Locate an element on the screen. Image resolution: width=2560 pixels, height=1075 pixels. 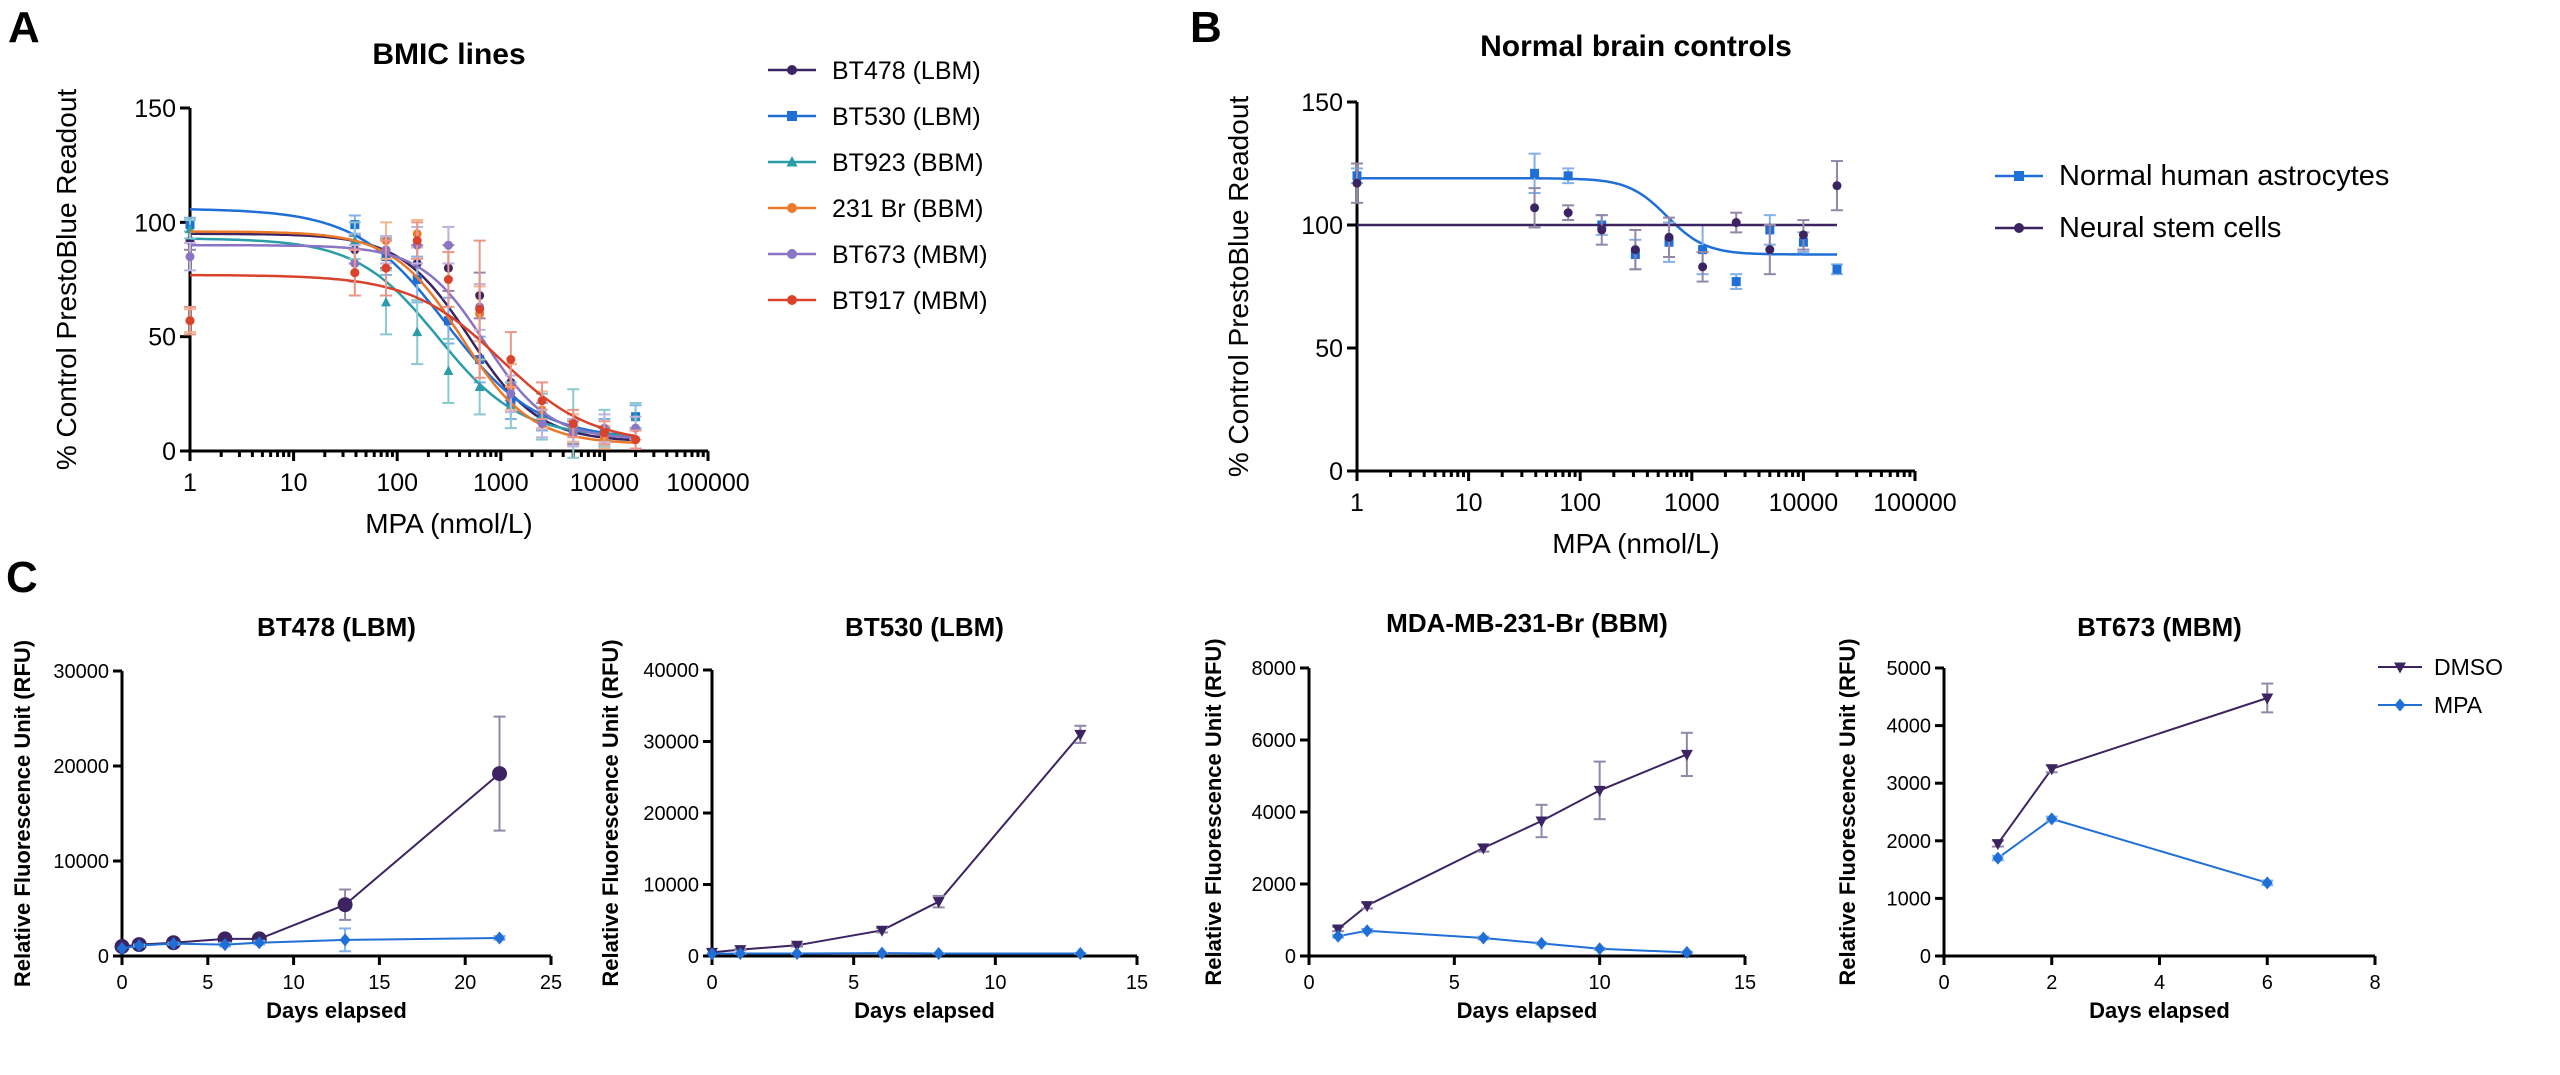
y-tick-label: 5000 is located at coordinates (1909, 669).